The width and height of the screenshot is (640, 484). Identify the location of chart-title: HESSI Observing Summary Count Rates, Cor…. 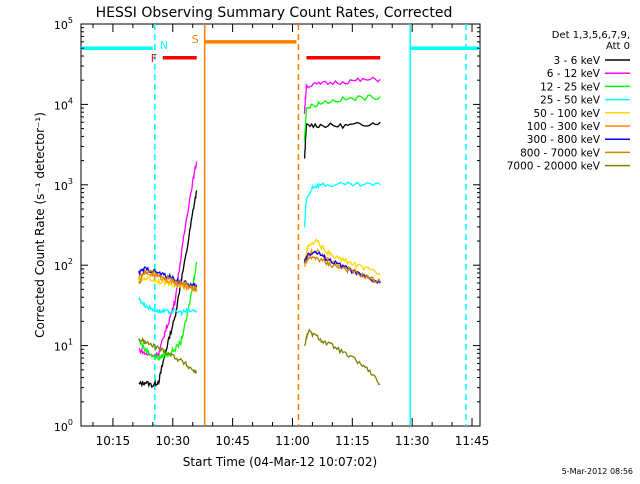
(274, 13).